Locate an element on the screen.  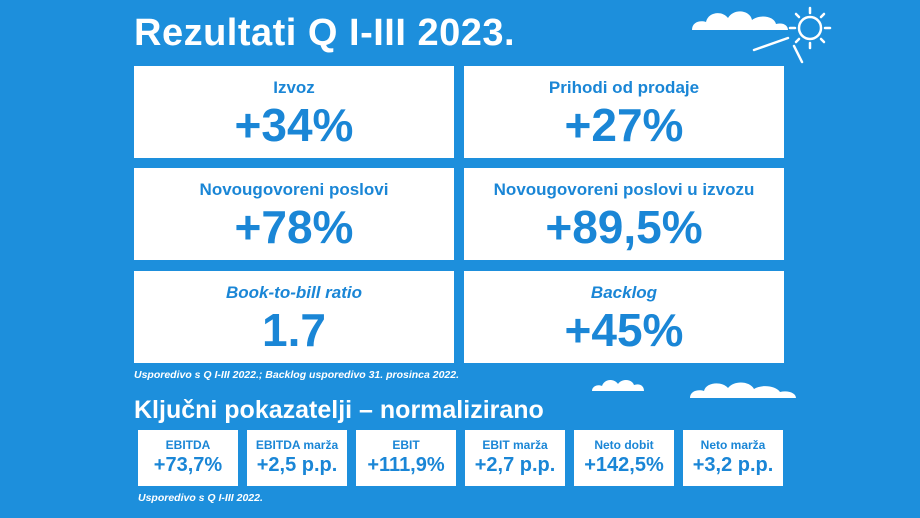
card-label: Backlog is located at coordinates (624, 292).